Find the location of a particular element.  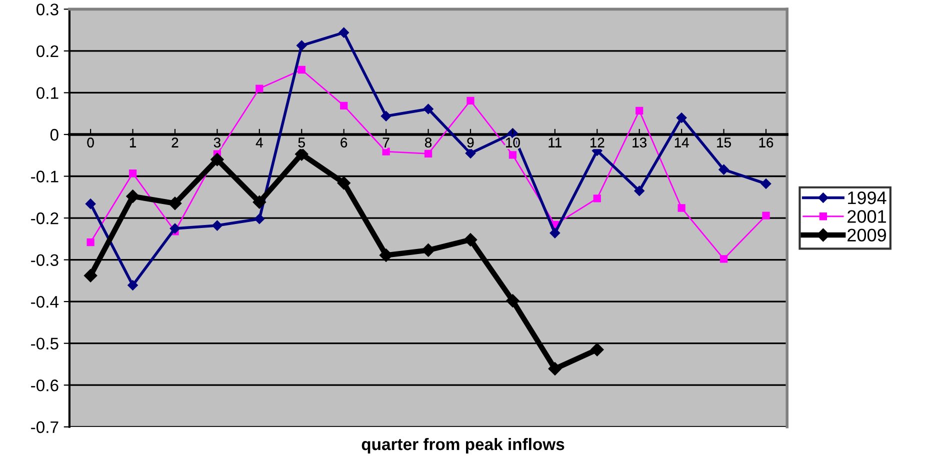

x-tick-label: 2 is located at coordinates (175, 143).